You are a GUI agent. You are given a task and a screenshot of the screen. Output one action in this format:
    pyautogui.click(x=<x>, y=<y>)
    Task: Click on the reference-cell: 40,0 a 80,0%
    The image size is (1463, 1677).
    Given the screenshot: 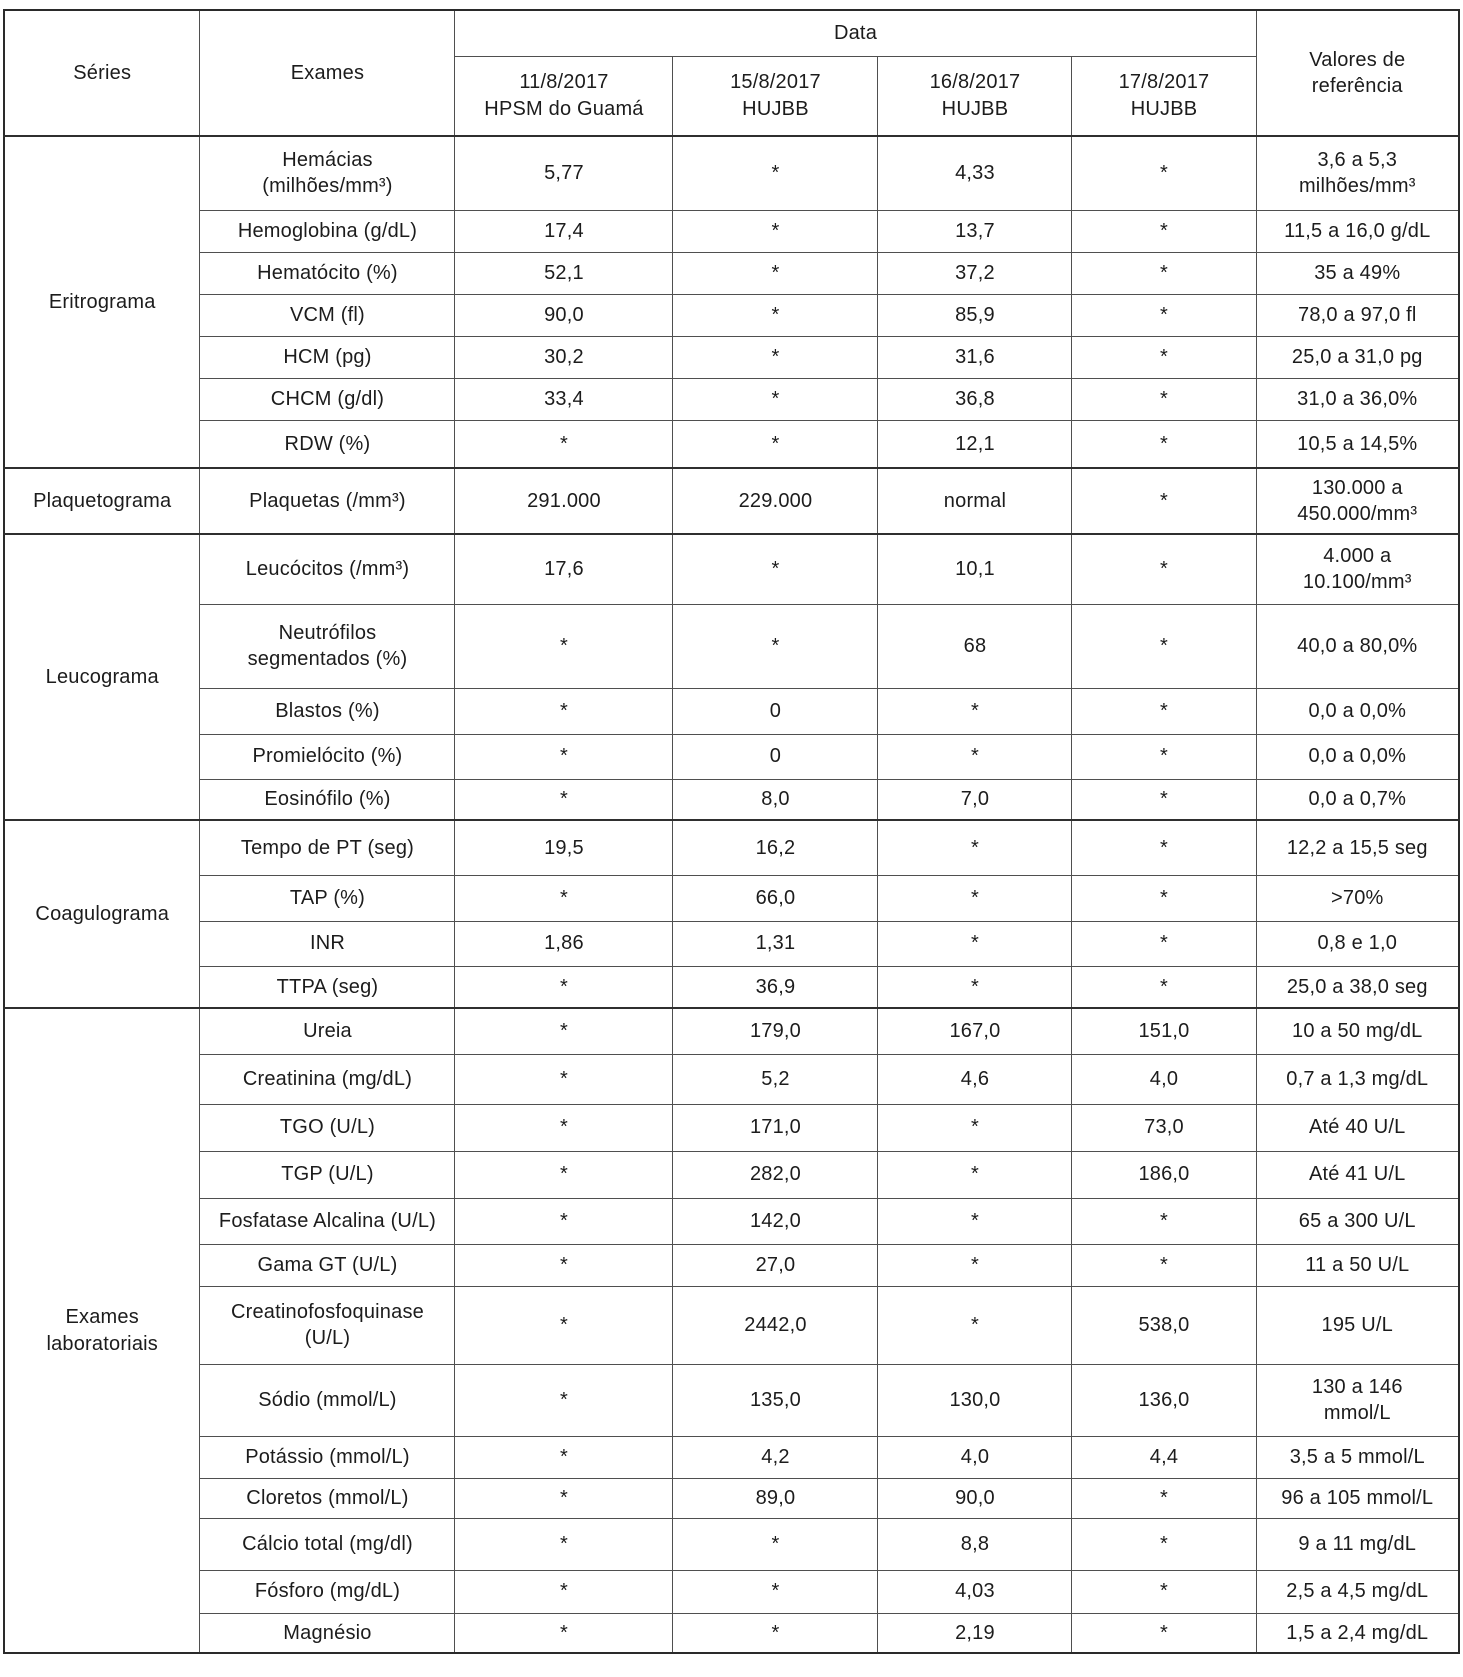 What is the action you would take?
    pyautogui.click(x=1357, y=646)
    